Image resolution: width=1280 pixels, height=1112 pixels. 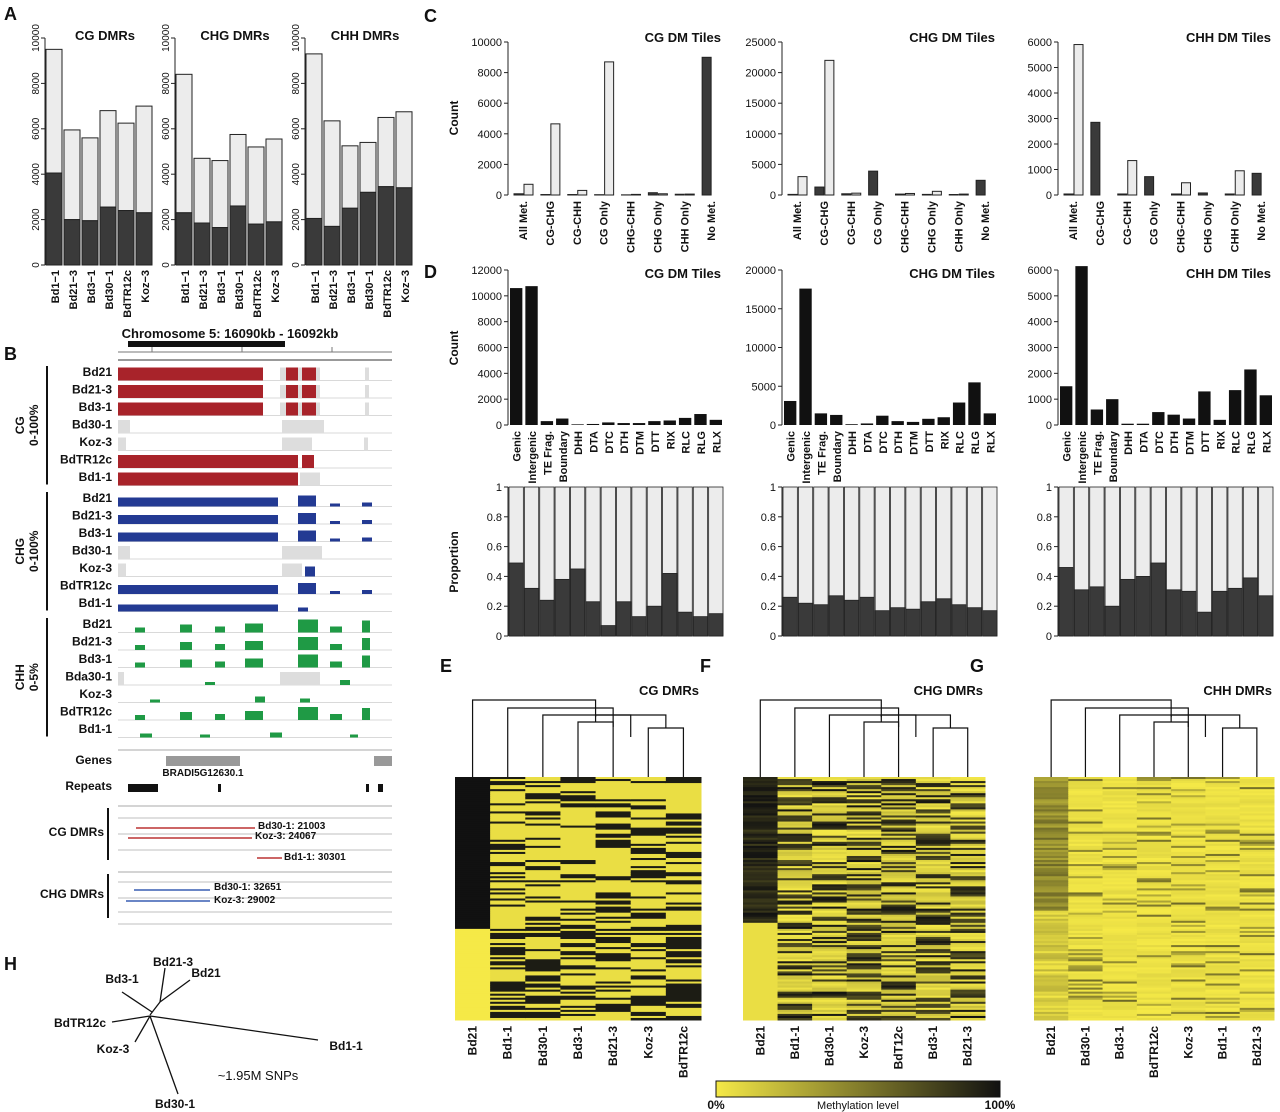 I want to click on bar-dark, so click(x=314, y=241).